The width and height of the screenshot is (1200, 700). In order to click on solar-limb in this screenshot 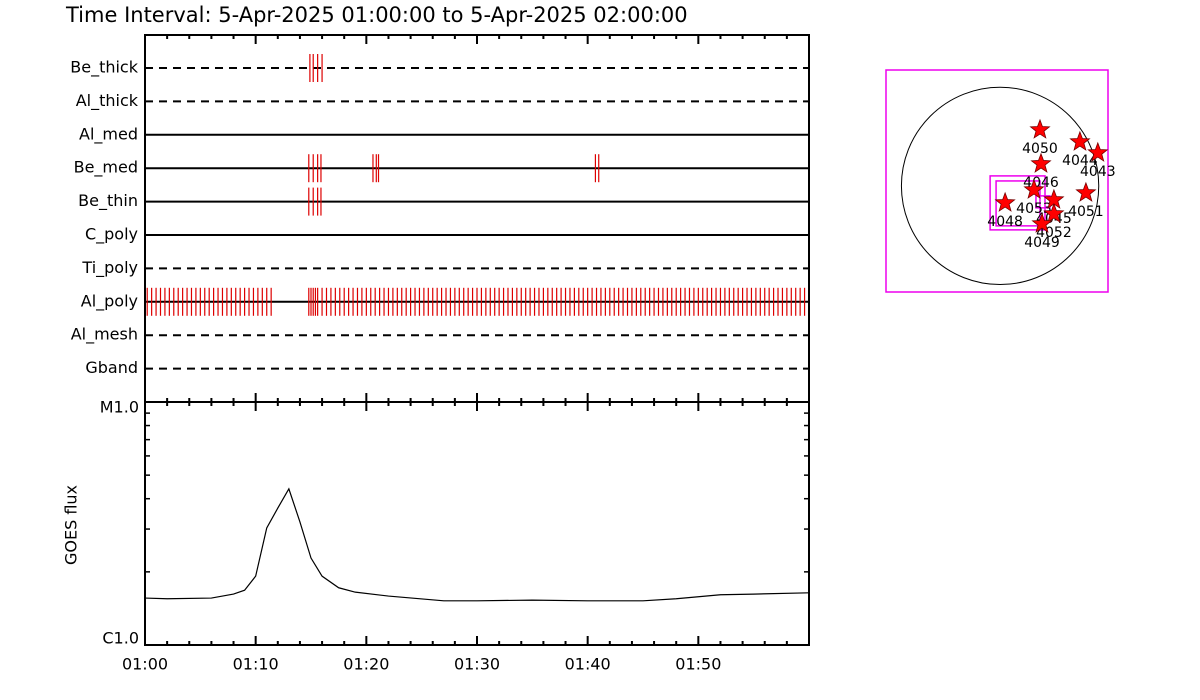, I will do `click(1000, 186)`.